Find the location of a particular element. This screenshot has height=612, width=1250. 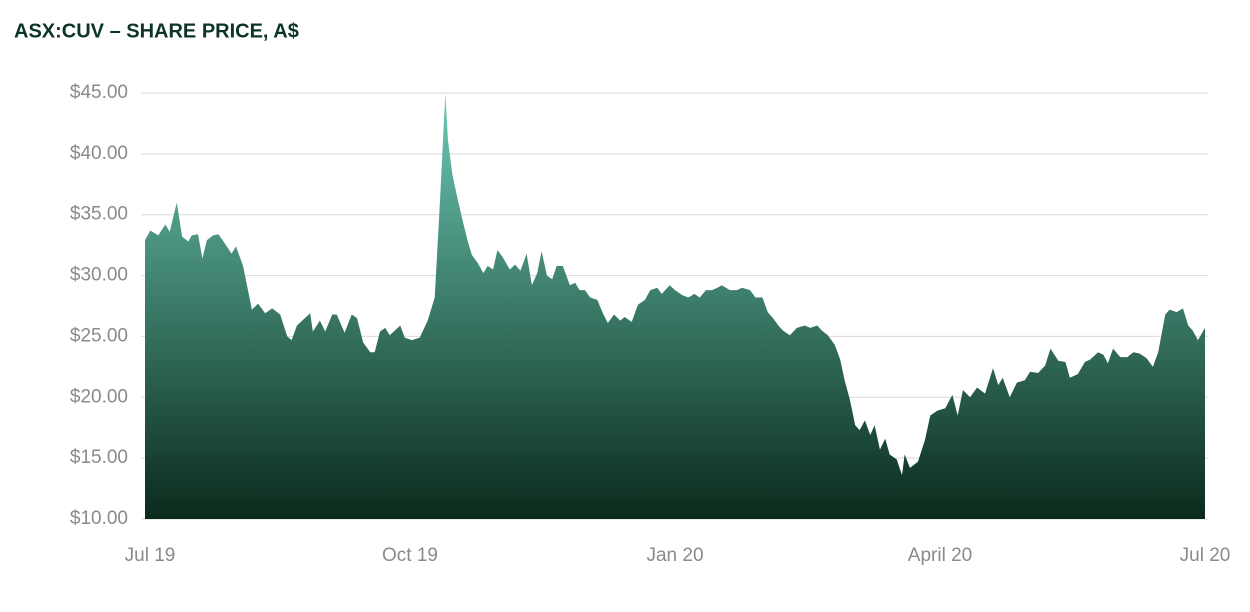

y-tick-label: $15.00 is located at coordinates (99, 457).